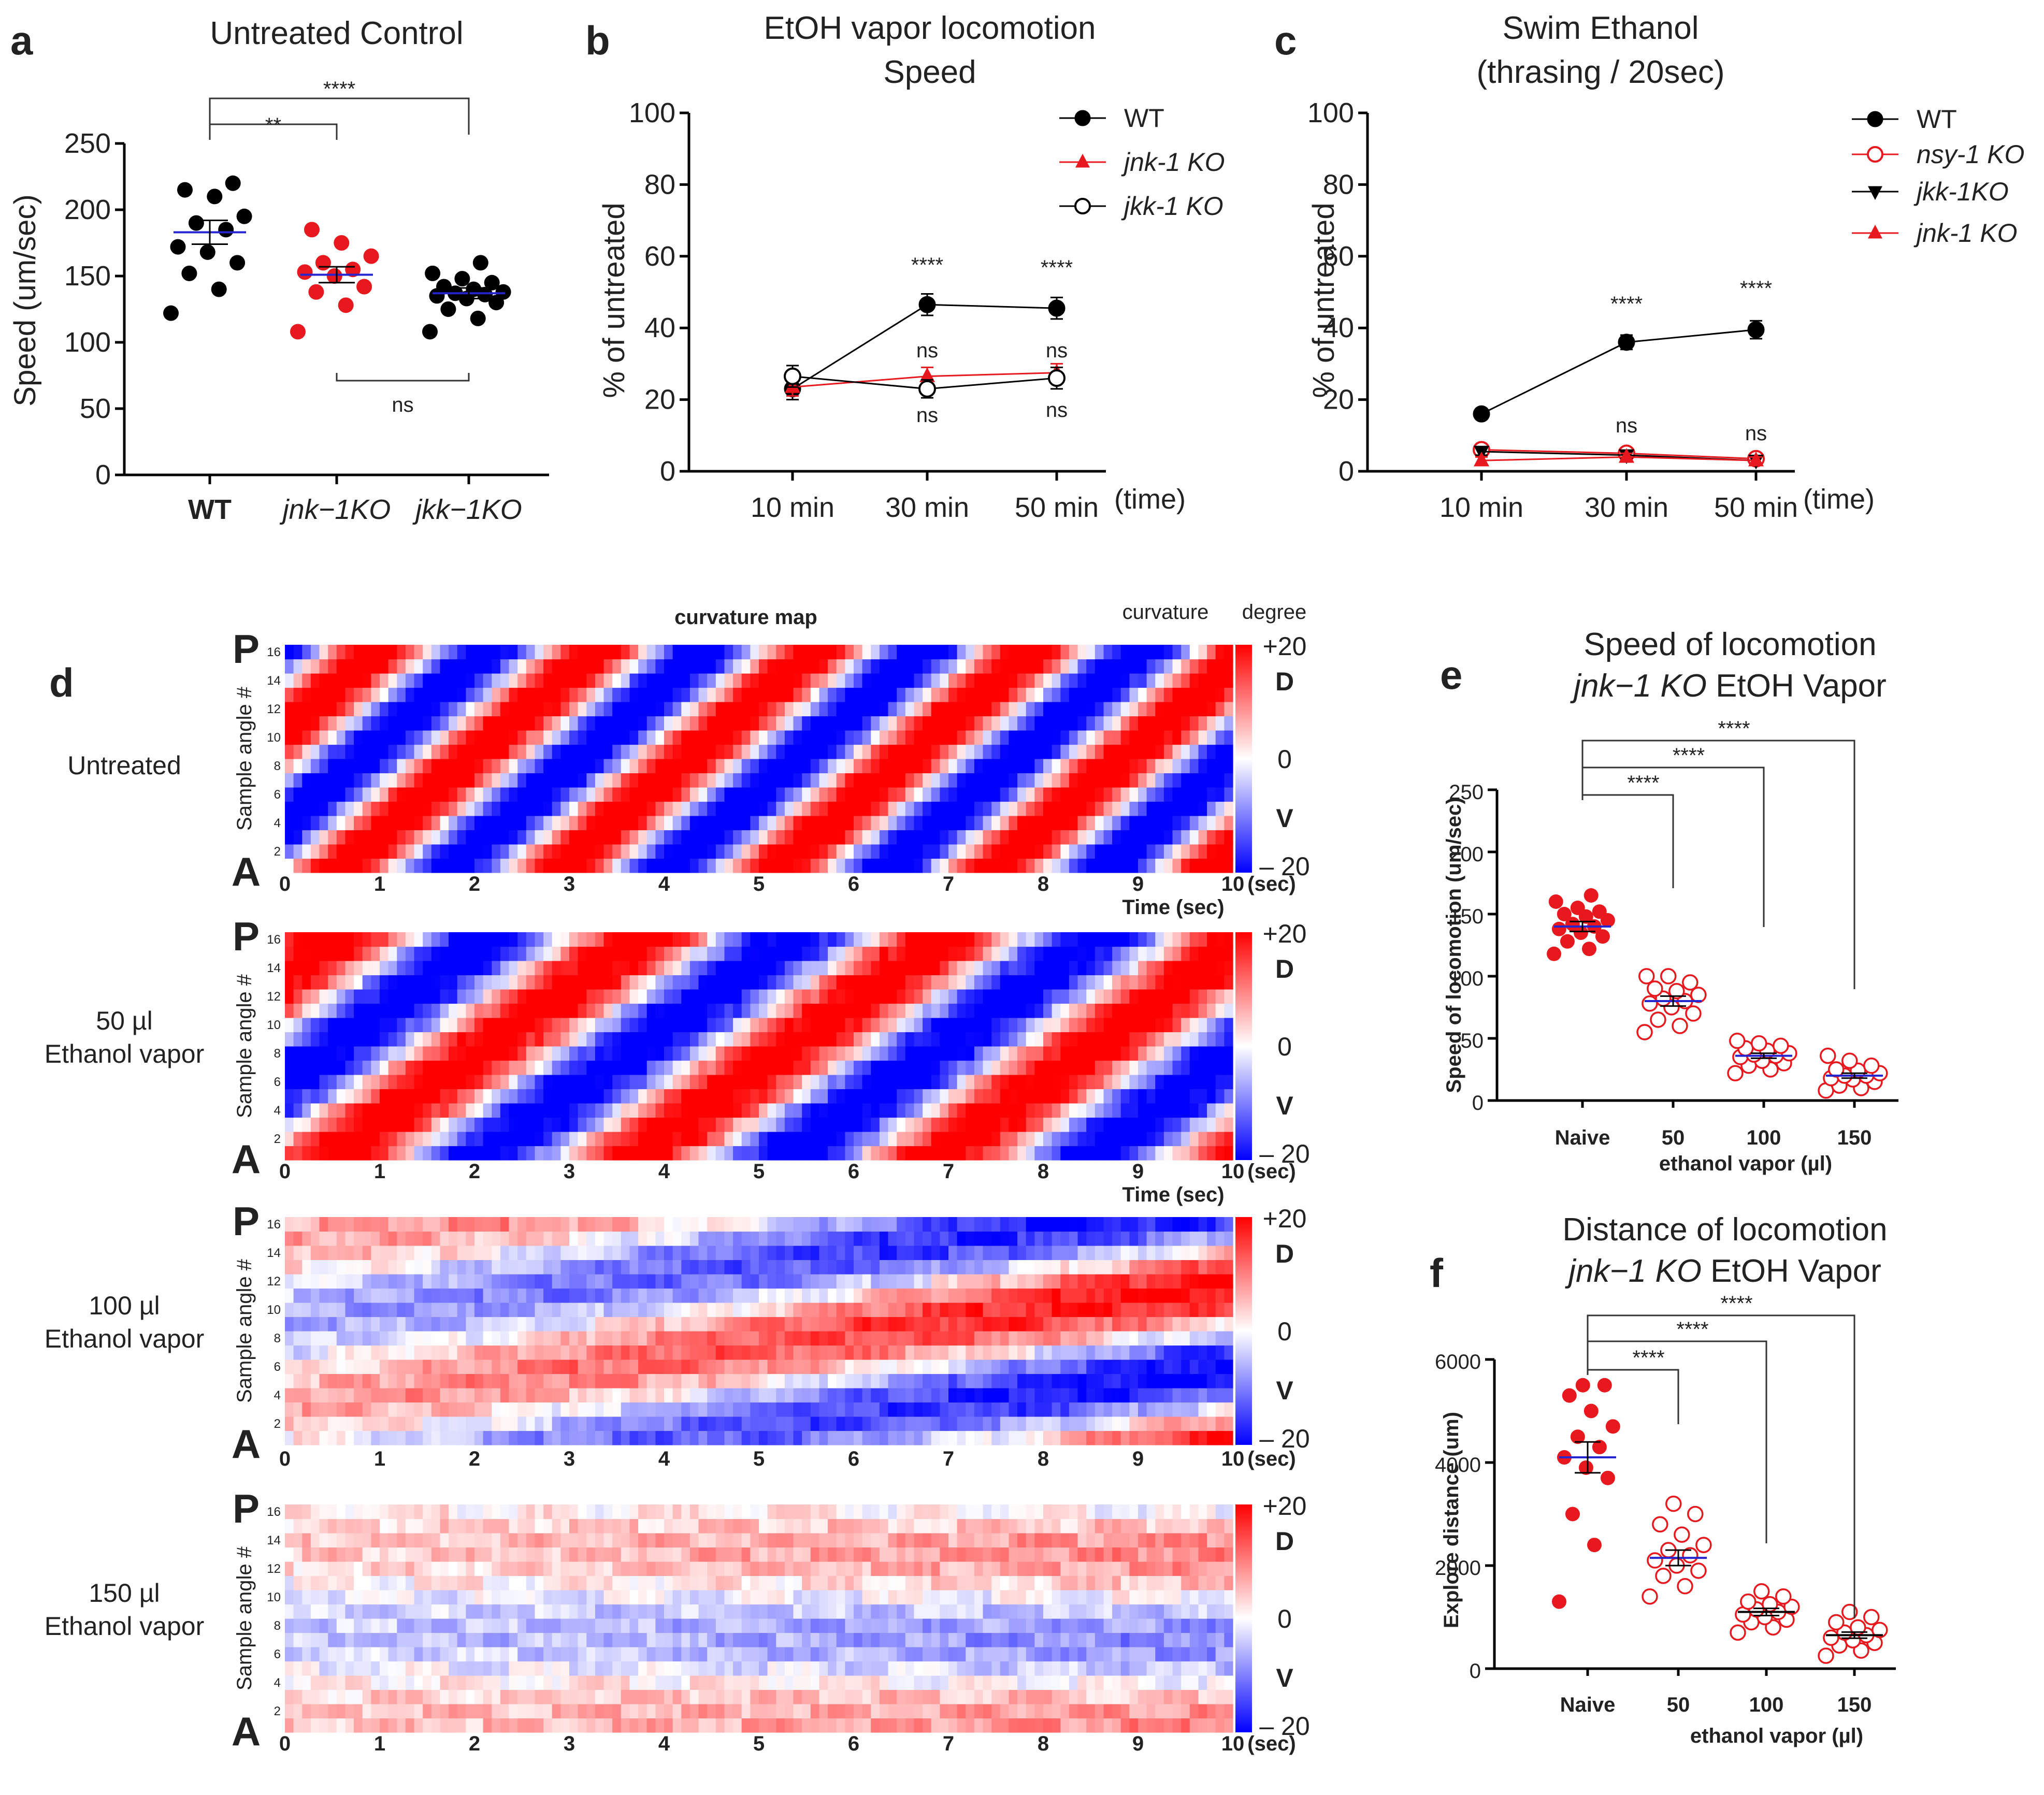 This screenshot has width=2044, height=1795. What do you see at coordinates (226, 230) in the screenshot?
I see `panel-a-data-point` at bounding box center [226, 230].